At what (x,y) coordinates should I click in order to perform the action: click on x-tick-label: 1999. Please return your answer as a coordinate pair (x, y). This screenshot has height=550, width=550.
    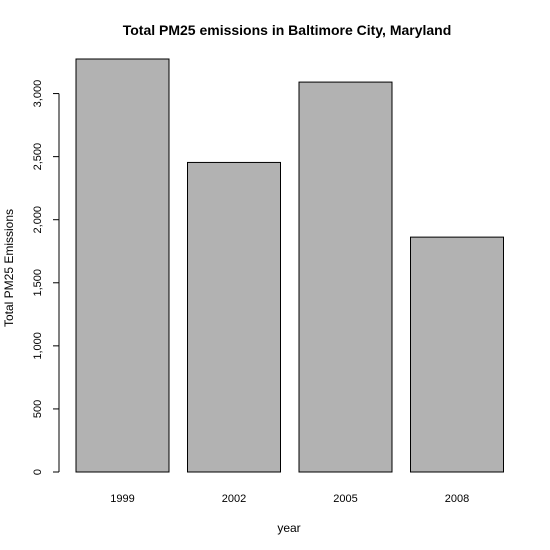
    Looking at the image, I should click on (122, 499).